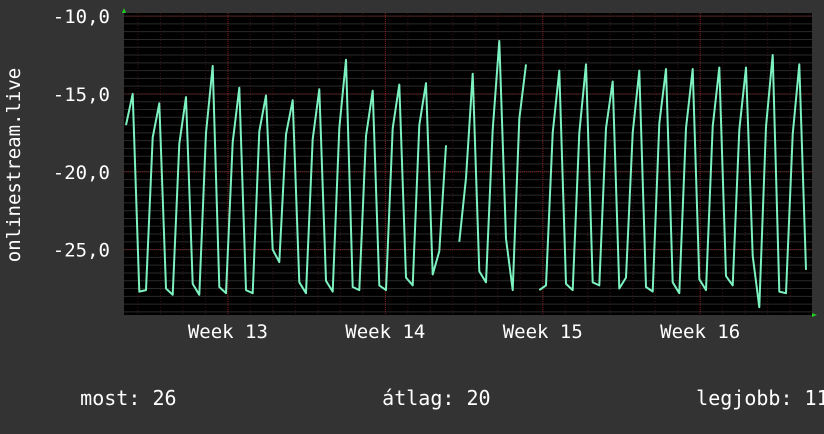 The height and width of the screenshot is (434, 824). I want to click on stats-bar: most: 26 átlag: 20 legjobb: 11, so click(412, 386).